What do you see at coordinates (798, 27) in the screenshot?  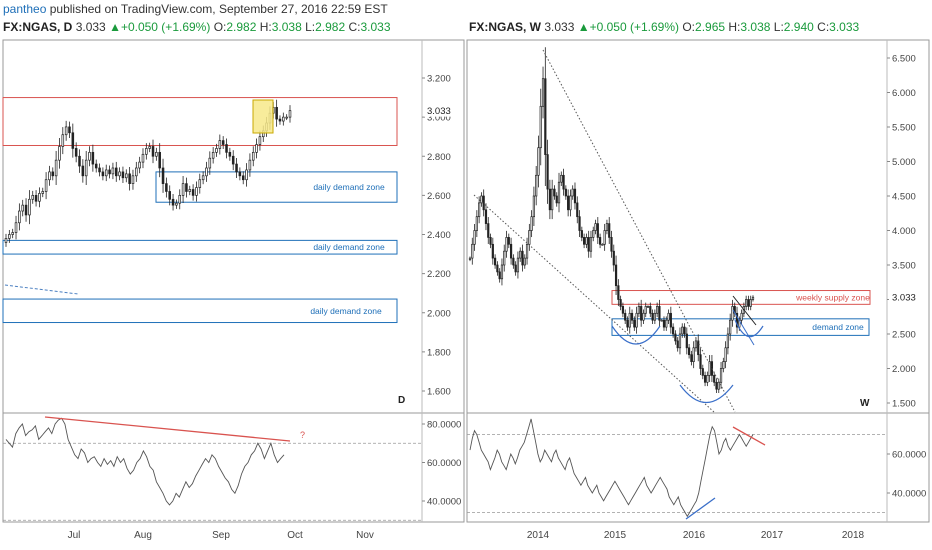 I see `right-low: 2.940` at bounding box center [798, 27].